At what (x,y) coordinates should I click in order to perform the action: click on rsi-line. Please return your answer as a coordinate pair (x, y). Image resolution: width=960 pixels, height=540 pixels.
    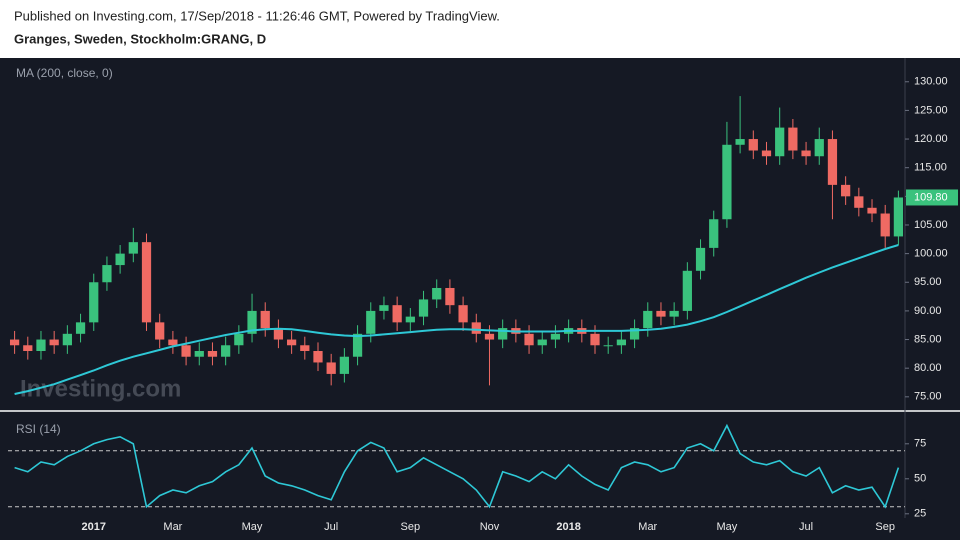
    Looking at the image, I should click on (457, 466).